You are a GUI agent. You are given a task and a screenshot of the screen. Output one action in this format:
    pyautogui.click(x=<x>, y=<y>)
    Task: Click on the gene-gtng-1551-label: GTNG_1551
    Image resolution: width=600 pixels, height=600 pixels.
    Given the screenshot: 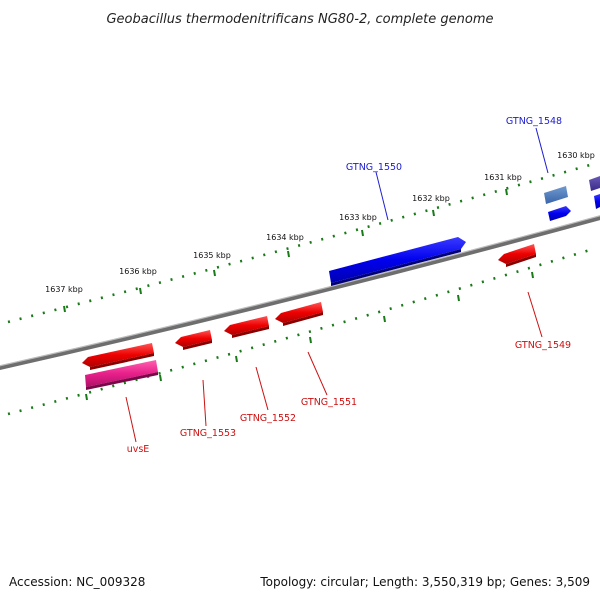 What is the action you would take?
    pyautogui.click(x=329, y=402)
    